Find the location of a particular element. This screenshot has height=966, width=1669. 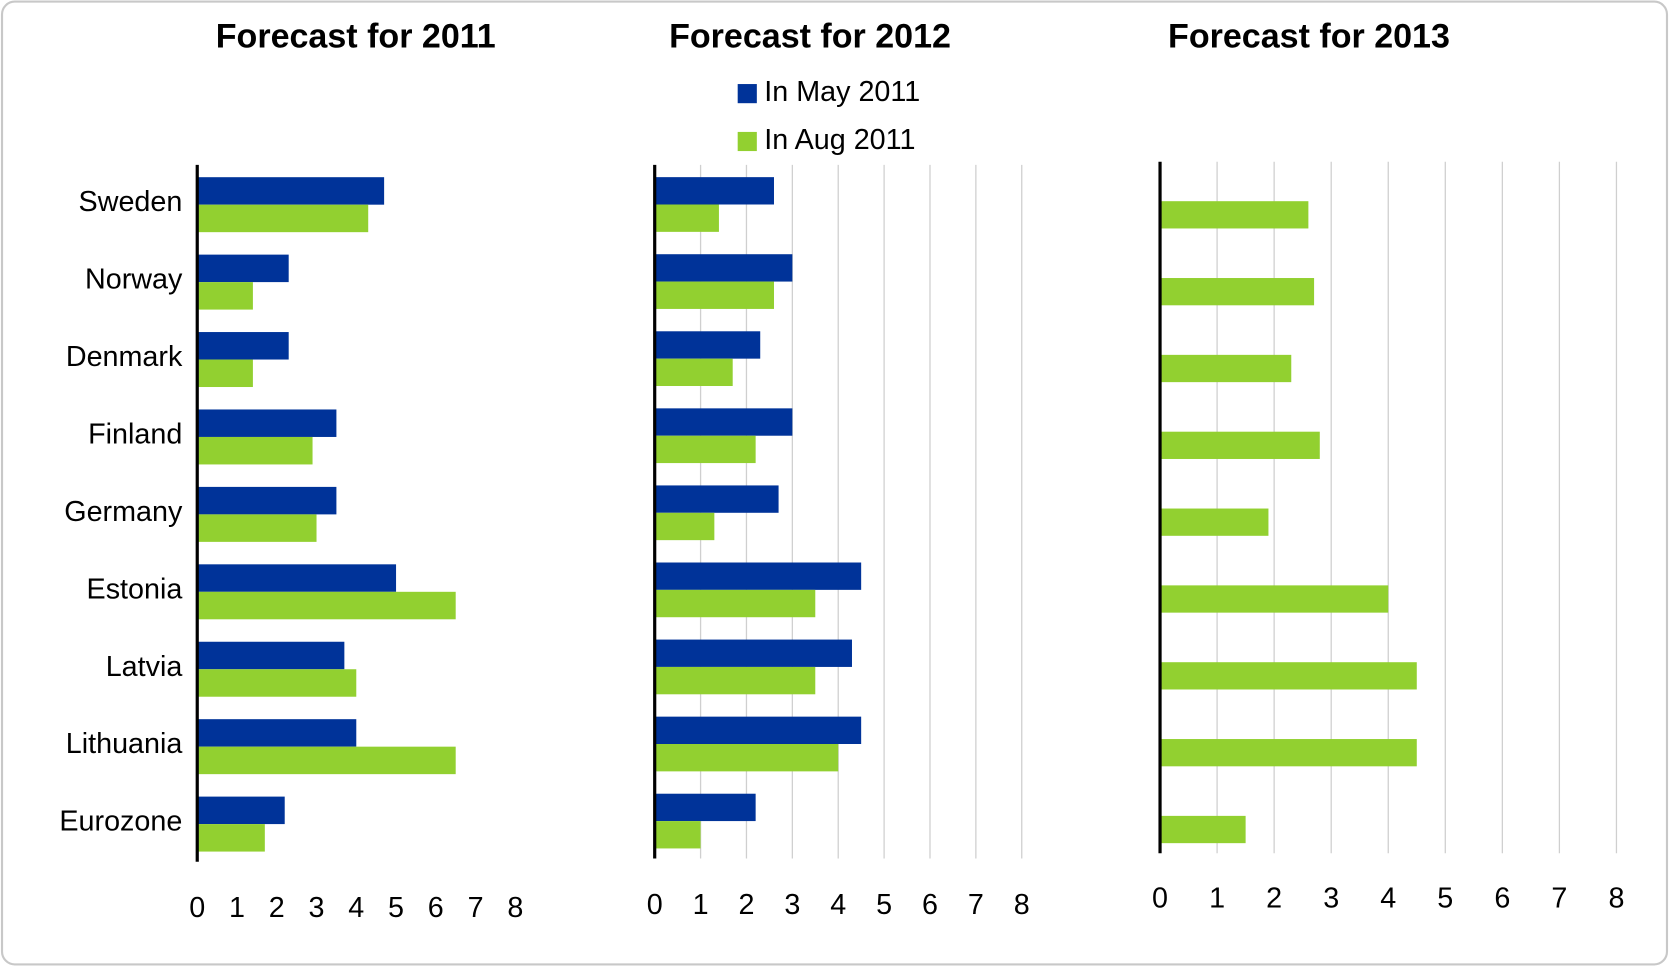

y-tick-label: Sweden is located at coordinates (131, 202).